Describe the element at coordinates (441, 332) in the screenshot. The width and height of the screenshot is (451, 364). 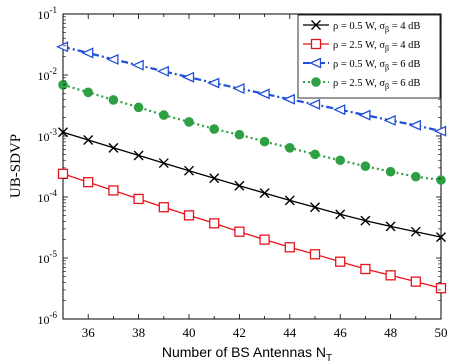
I see `x-tick-label: 50` at that location.